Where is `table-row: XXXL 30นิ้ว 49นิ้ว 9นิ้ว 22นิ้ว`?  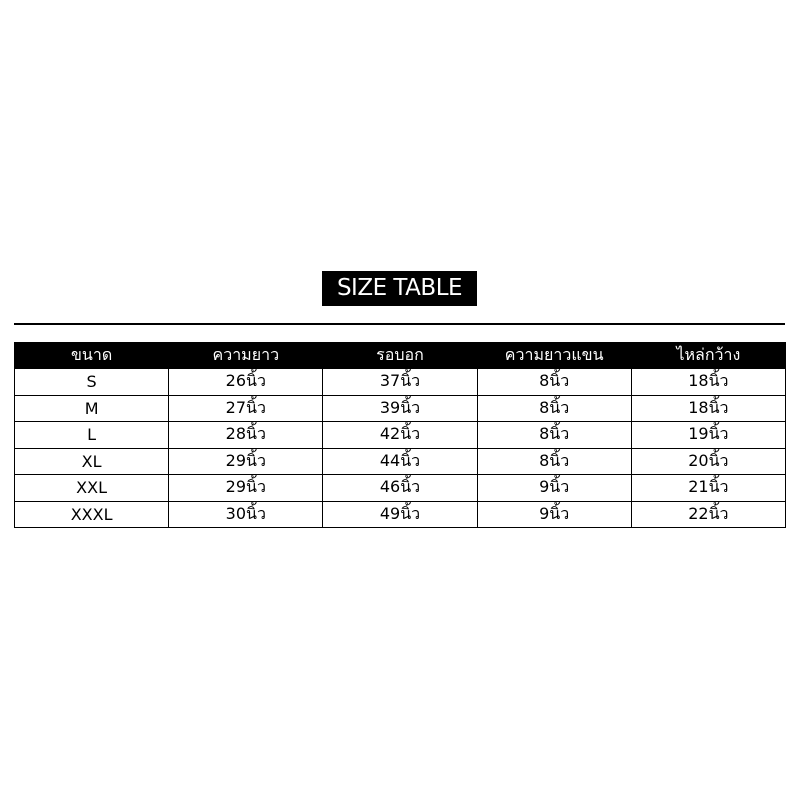 table-row: XXXL 30นิ้ว 49นิ้ว 9นิ้ว 22นิ้ว is located at coordinates (400, 514).